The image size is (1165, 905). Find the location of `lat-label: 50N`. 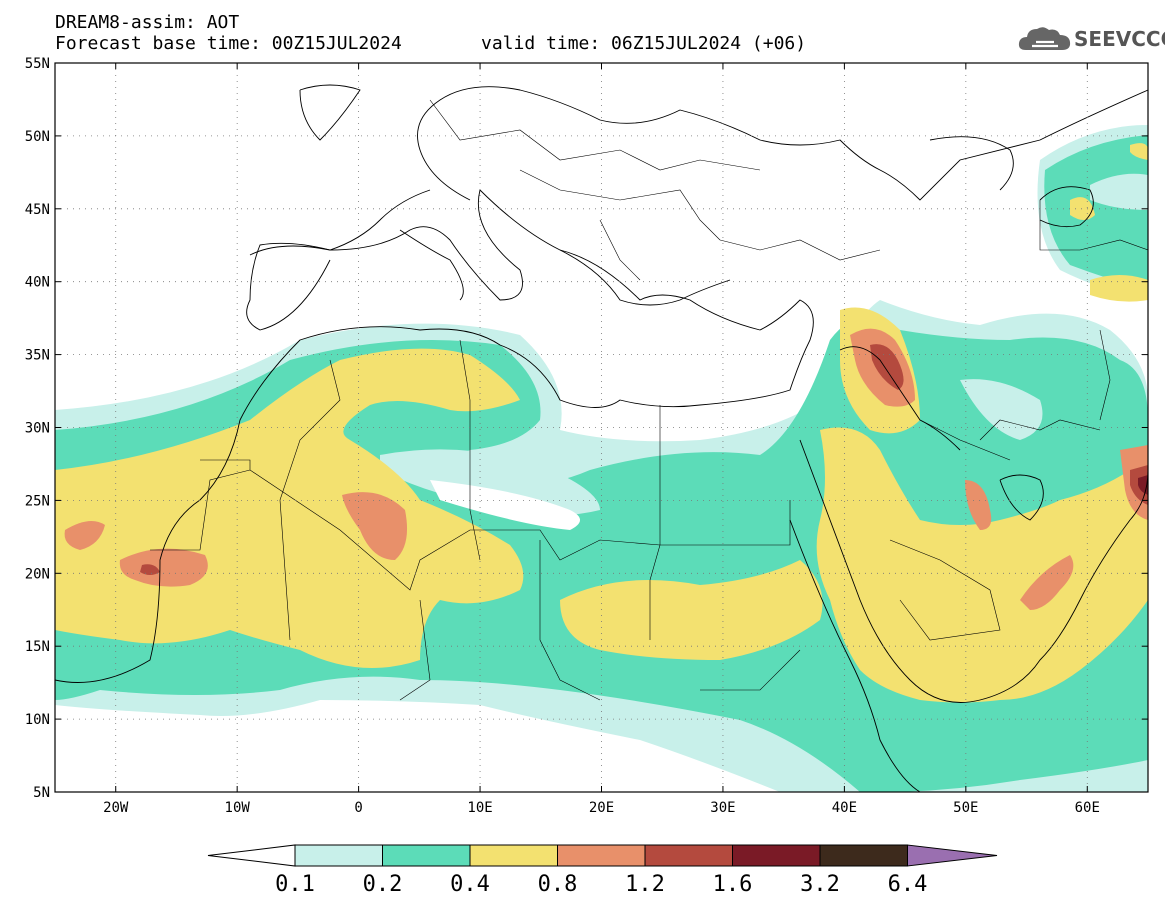

lat-label: 50N is located at coordinates (37, 137).